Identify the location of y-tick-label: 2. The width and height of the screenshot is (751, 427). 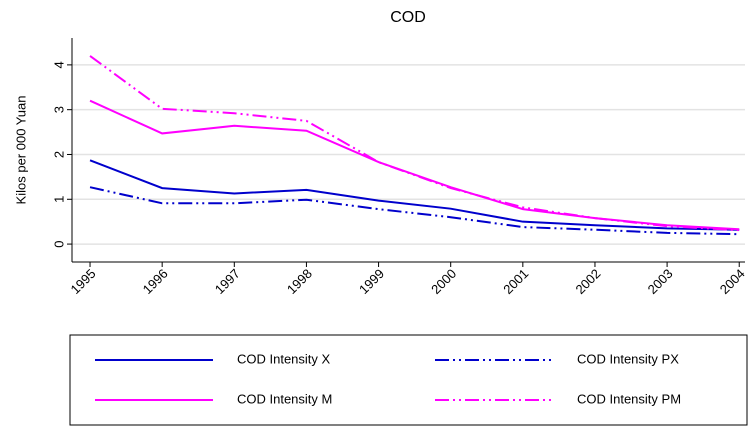
(58, 154).